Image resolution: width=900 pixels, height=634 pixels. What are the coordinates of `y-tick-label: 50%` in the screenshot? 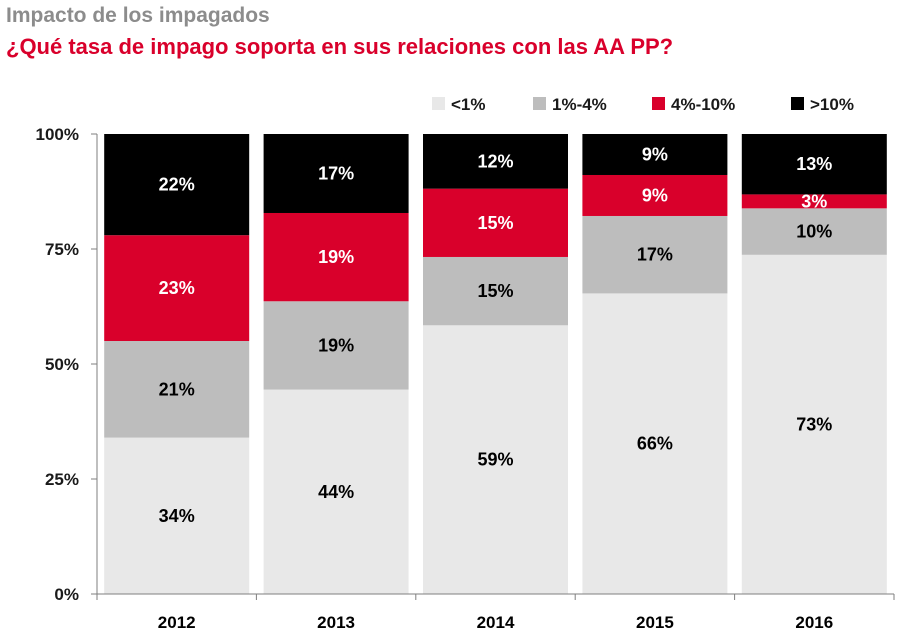 It's located at (62, 364).